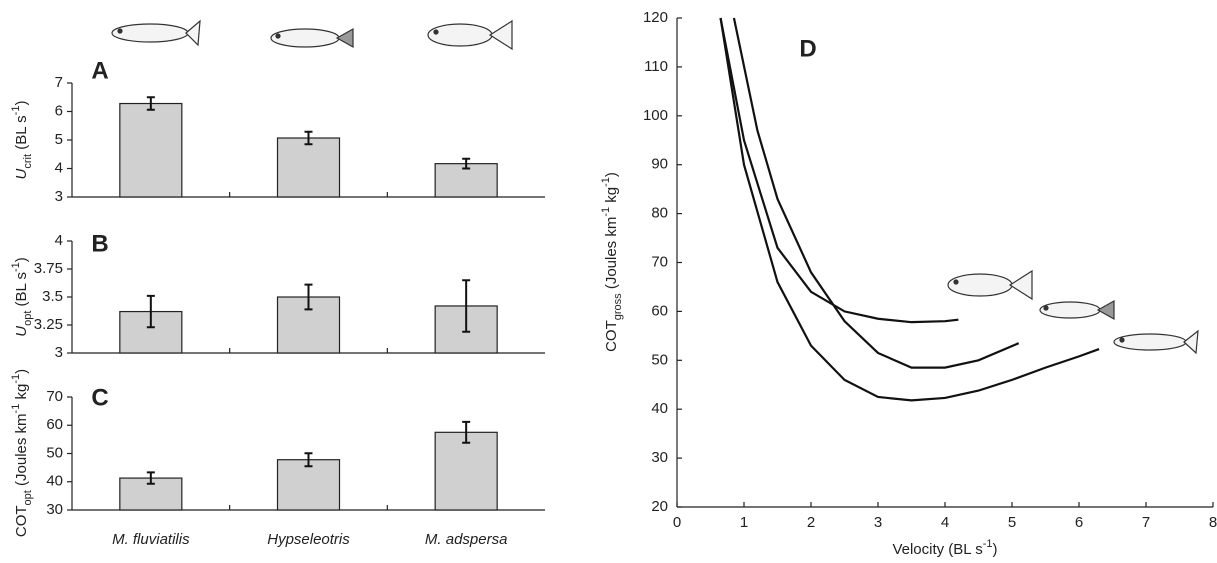 This screenshot has height=563, width=1217. Describe the element at coordinates (59, 82) in the screenshot. I see `y-tick-label: 7` at that location.